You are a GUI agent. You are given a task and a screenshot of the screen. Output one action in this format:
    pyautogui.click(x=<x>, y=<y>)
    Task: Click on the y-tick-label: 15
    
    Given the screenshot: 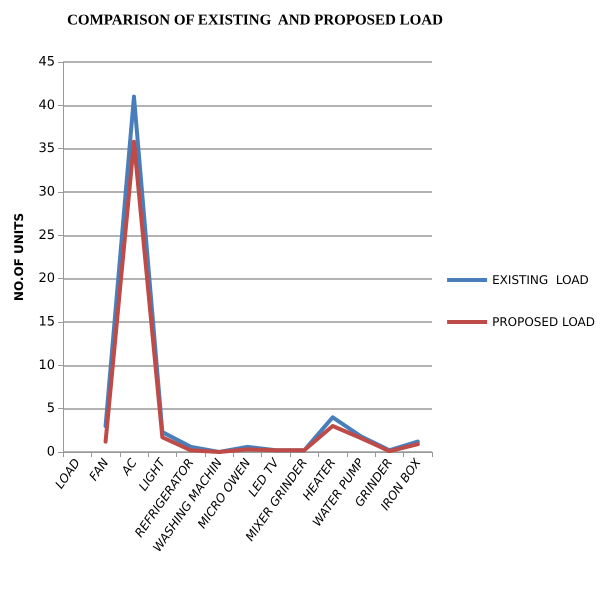 What is the action you would take?
    pyautogui.click(x=46, y=322)
    